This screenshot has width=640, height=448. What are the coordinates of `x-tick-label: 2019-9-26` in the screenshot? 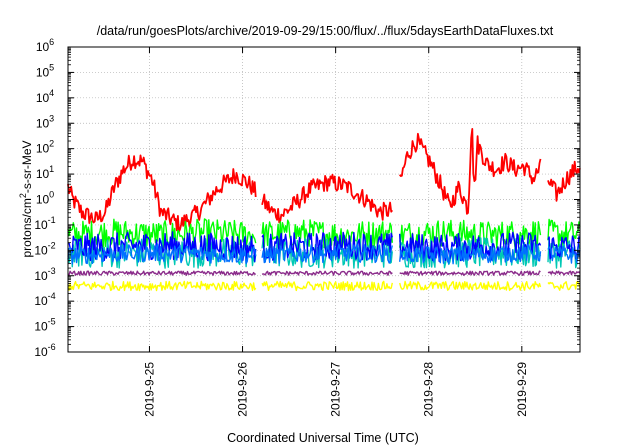 It's located at (243, 389).